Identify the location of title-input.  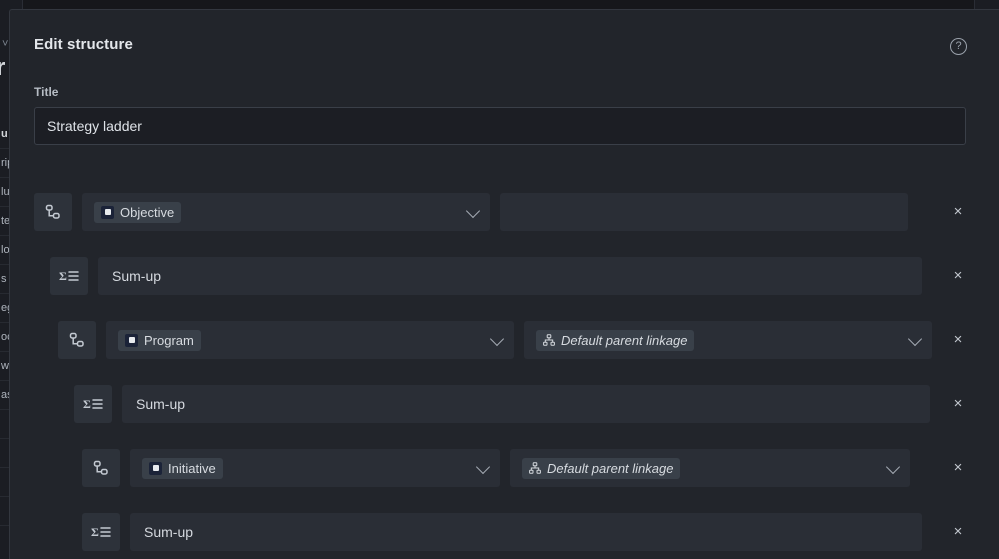
(500, 126).